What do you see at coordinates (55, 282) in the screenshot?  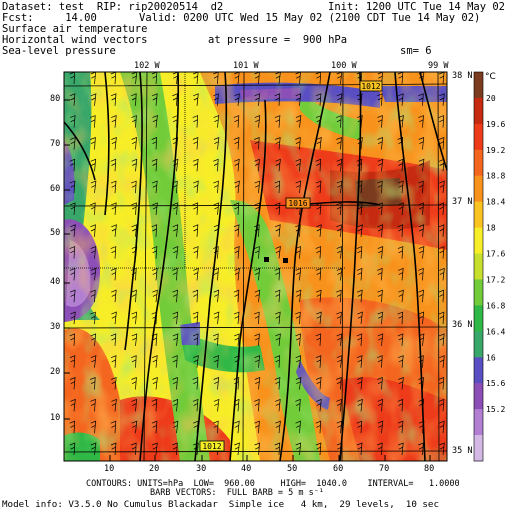 I see `y-tick-40: 40` at bounding box center [55, 282].